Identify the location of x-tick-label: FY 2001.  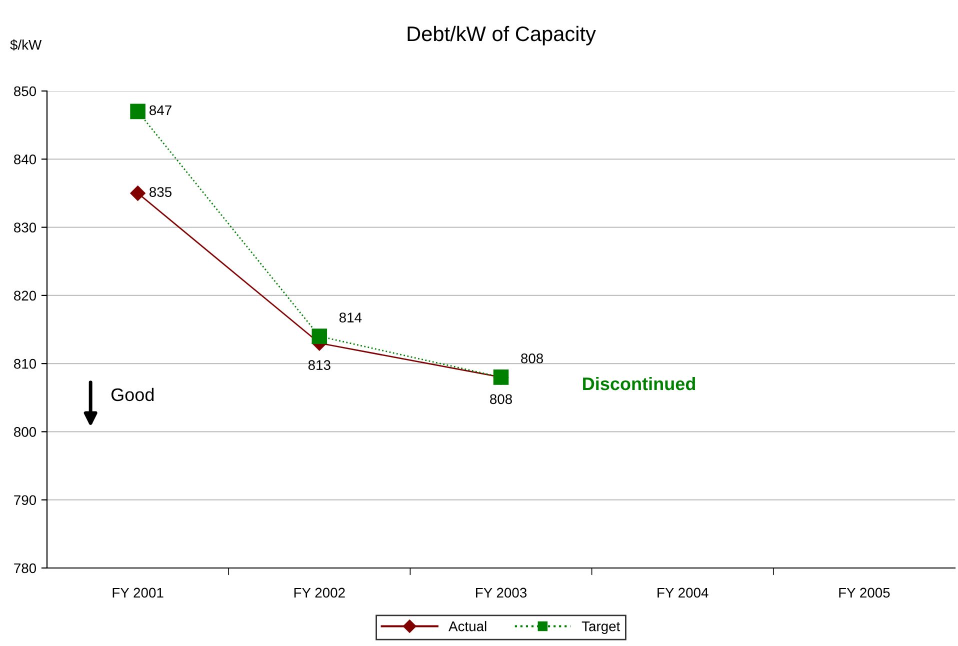
(138, 593).